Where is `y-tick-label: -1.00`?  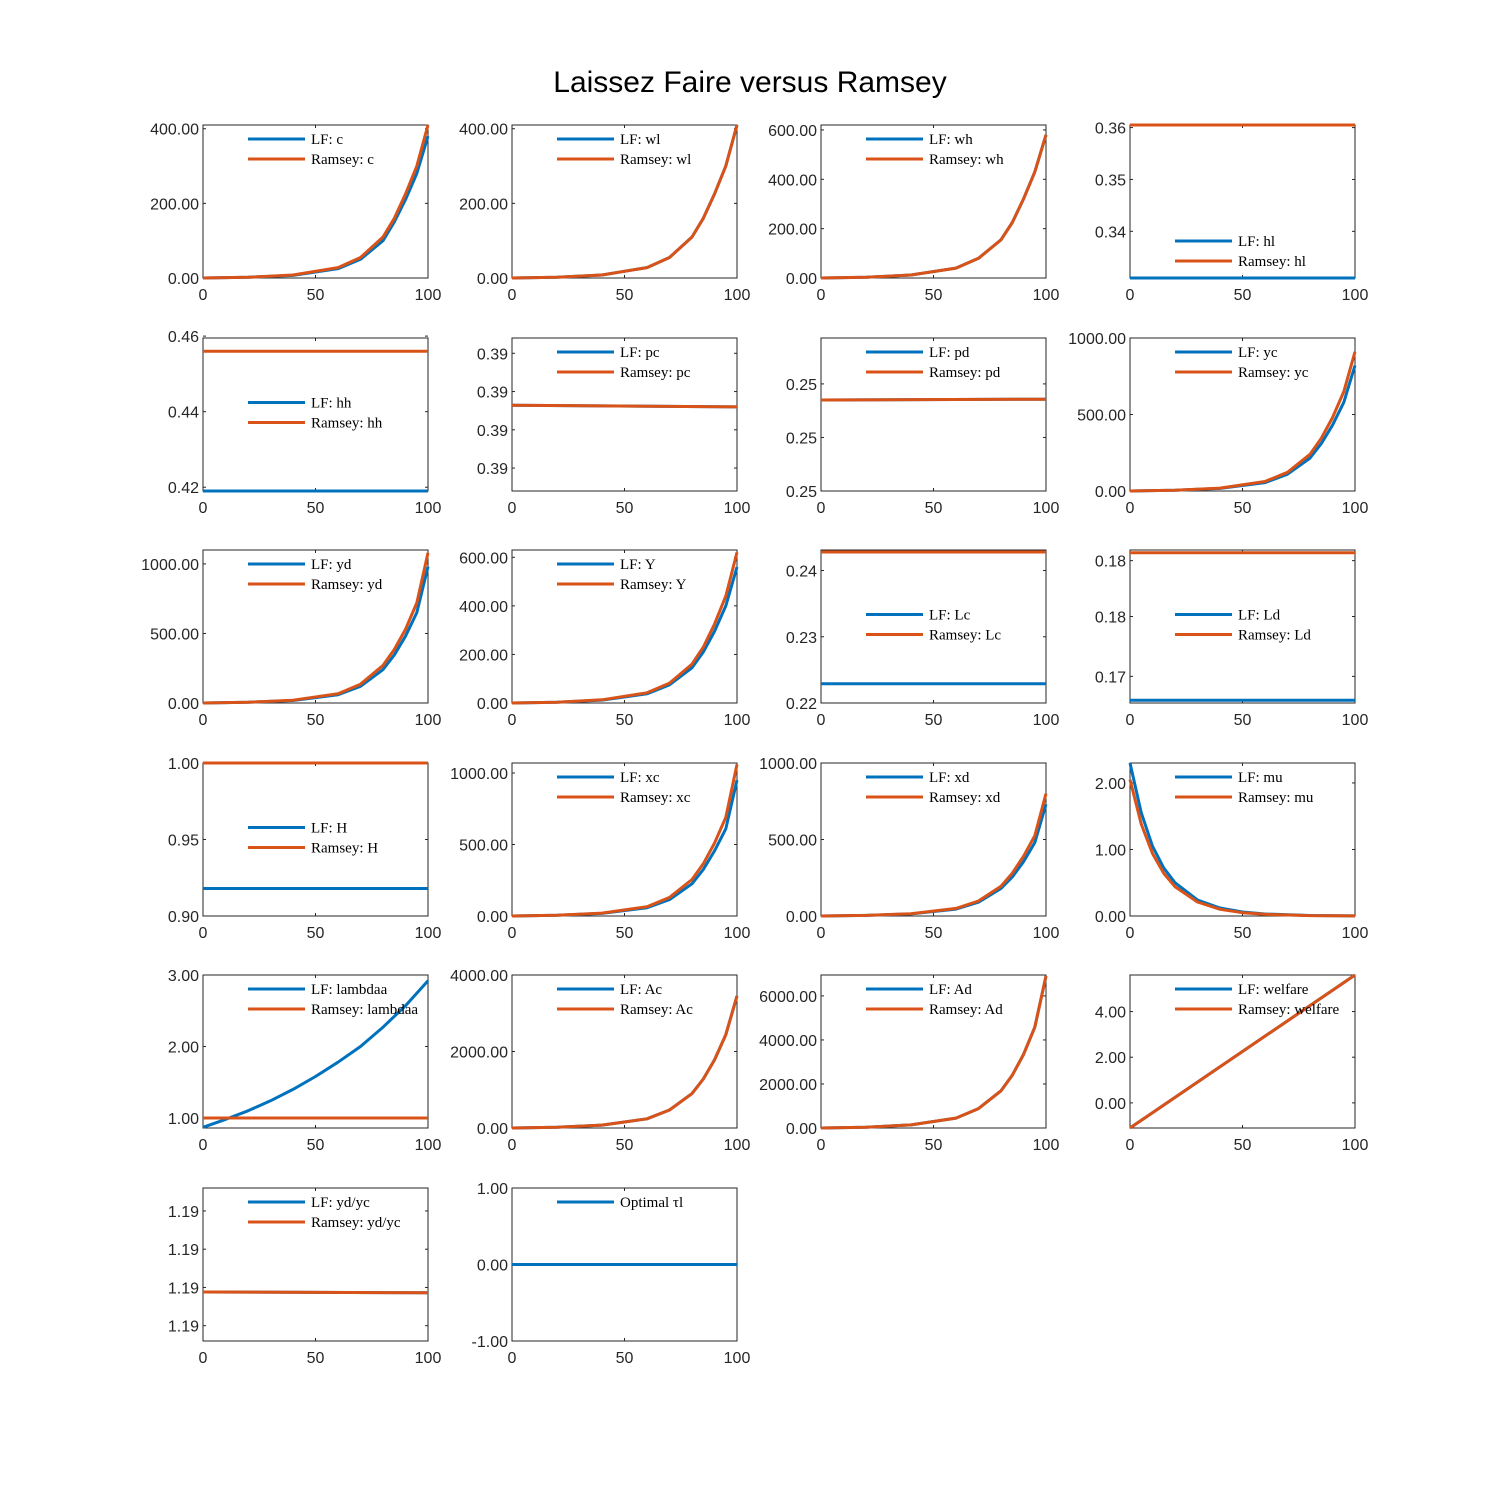
y-tick-label: -1.00 is located at coordinates (490, 1342).